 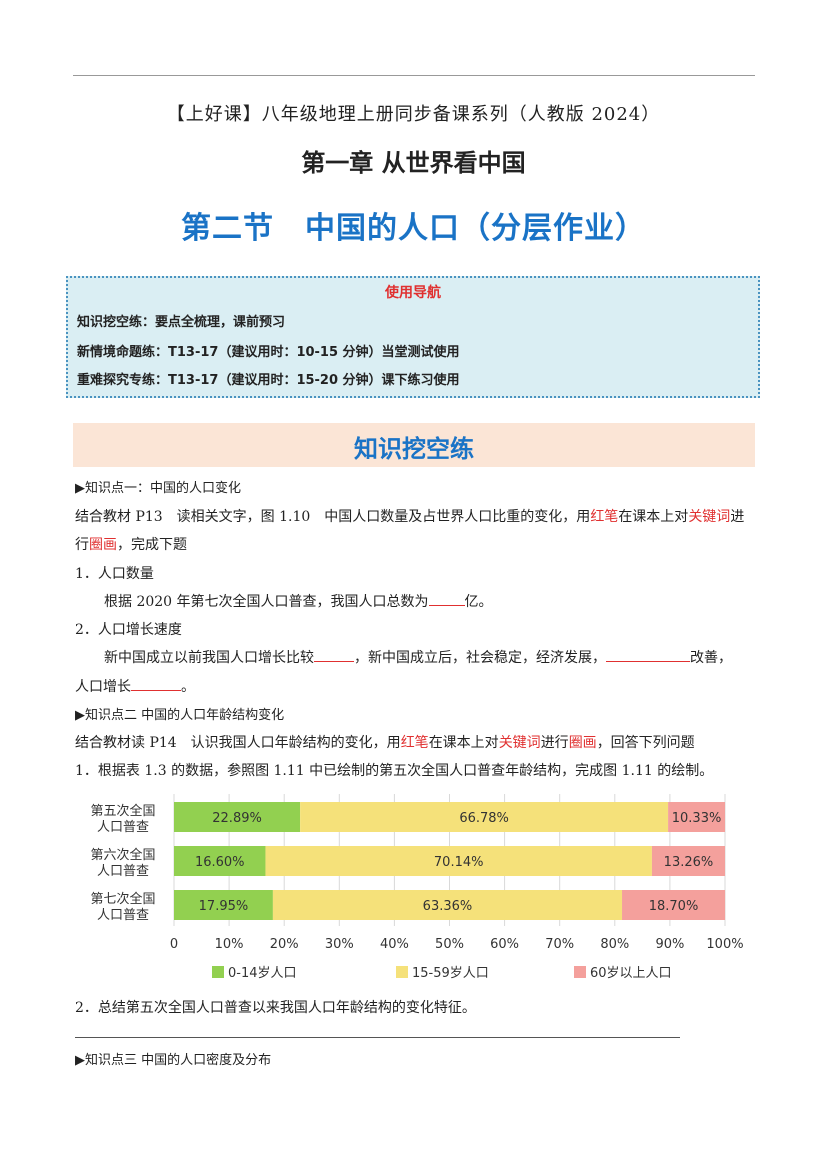 What do you see at coordinates (339, 944) in the screenshot?
I see `x-tick-label: 30%` at bounding box center [339, 944].